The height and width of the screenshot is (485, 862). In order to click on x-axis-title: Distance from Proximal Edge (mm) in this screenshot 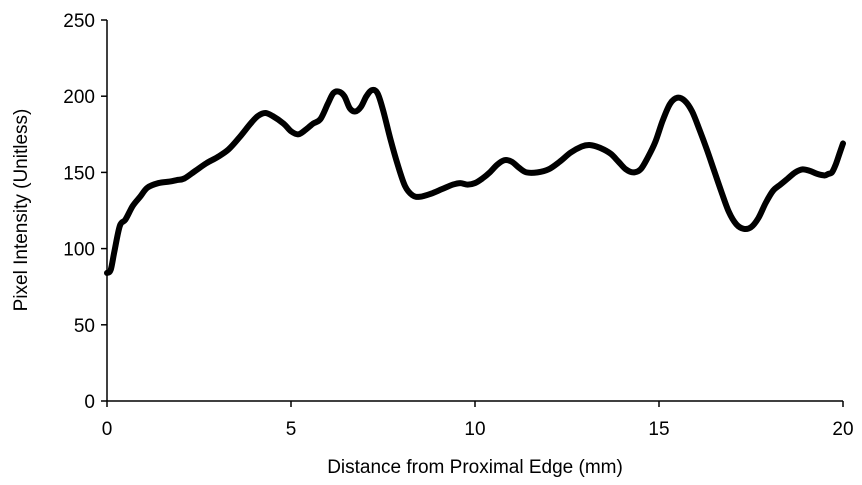, I will do `click(475, 467)`.